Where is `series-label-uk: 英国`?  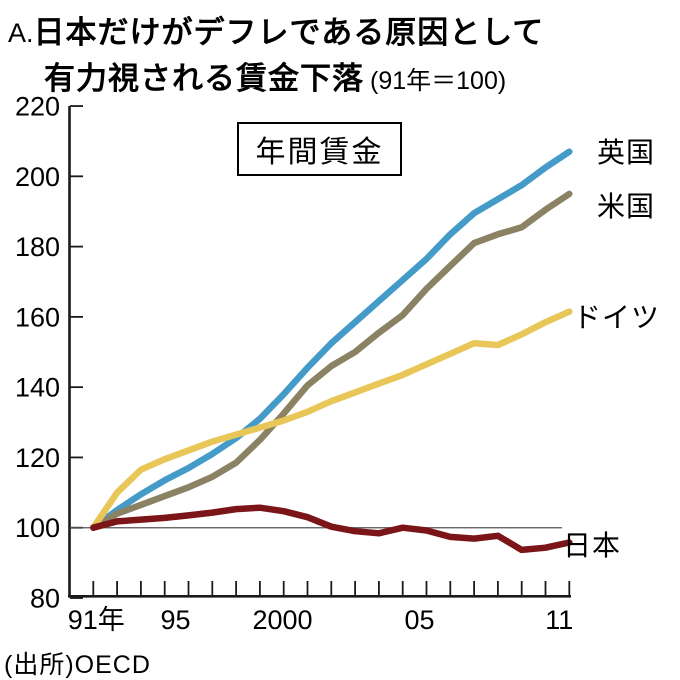 series-label-uk: 英国 is located at coordinates (626, 152).